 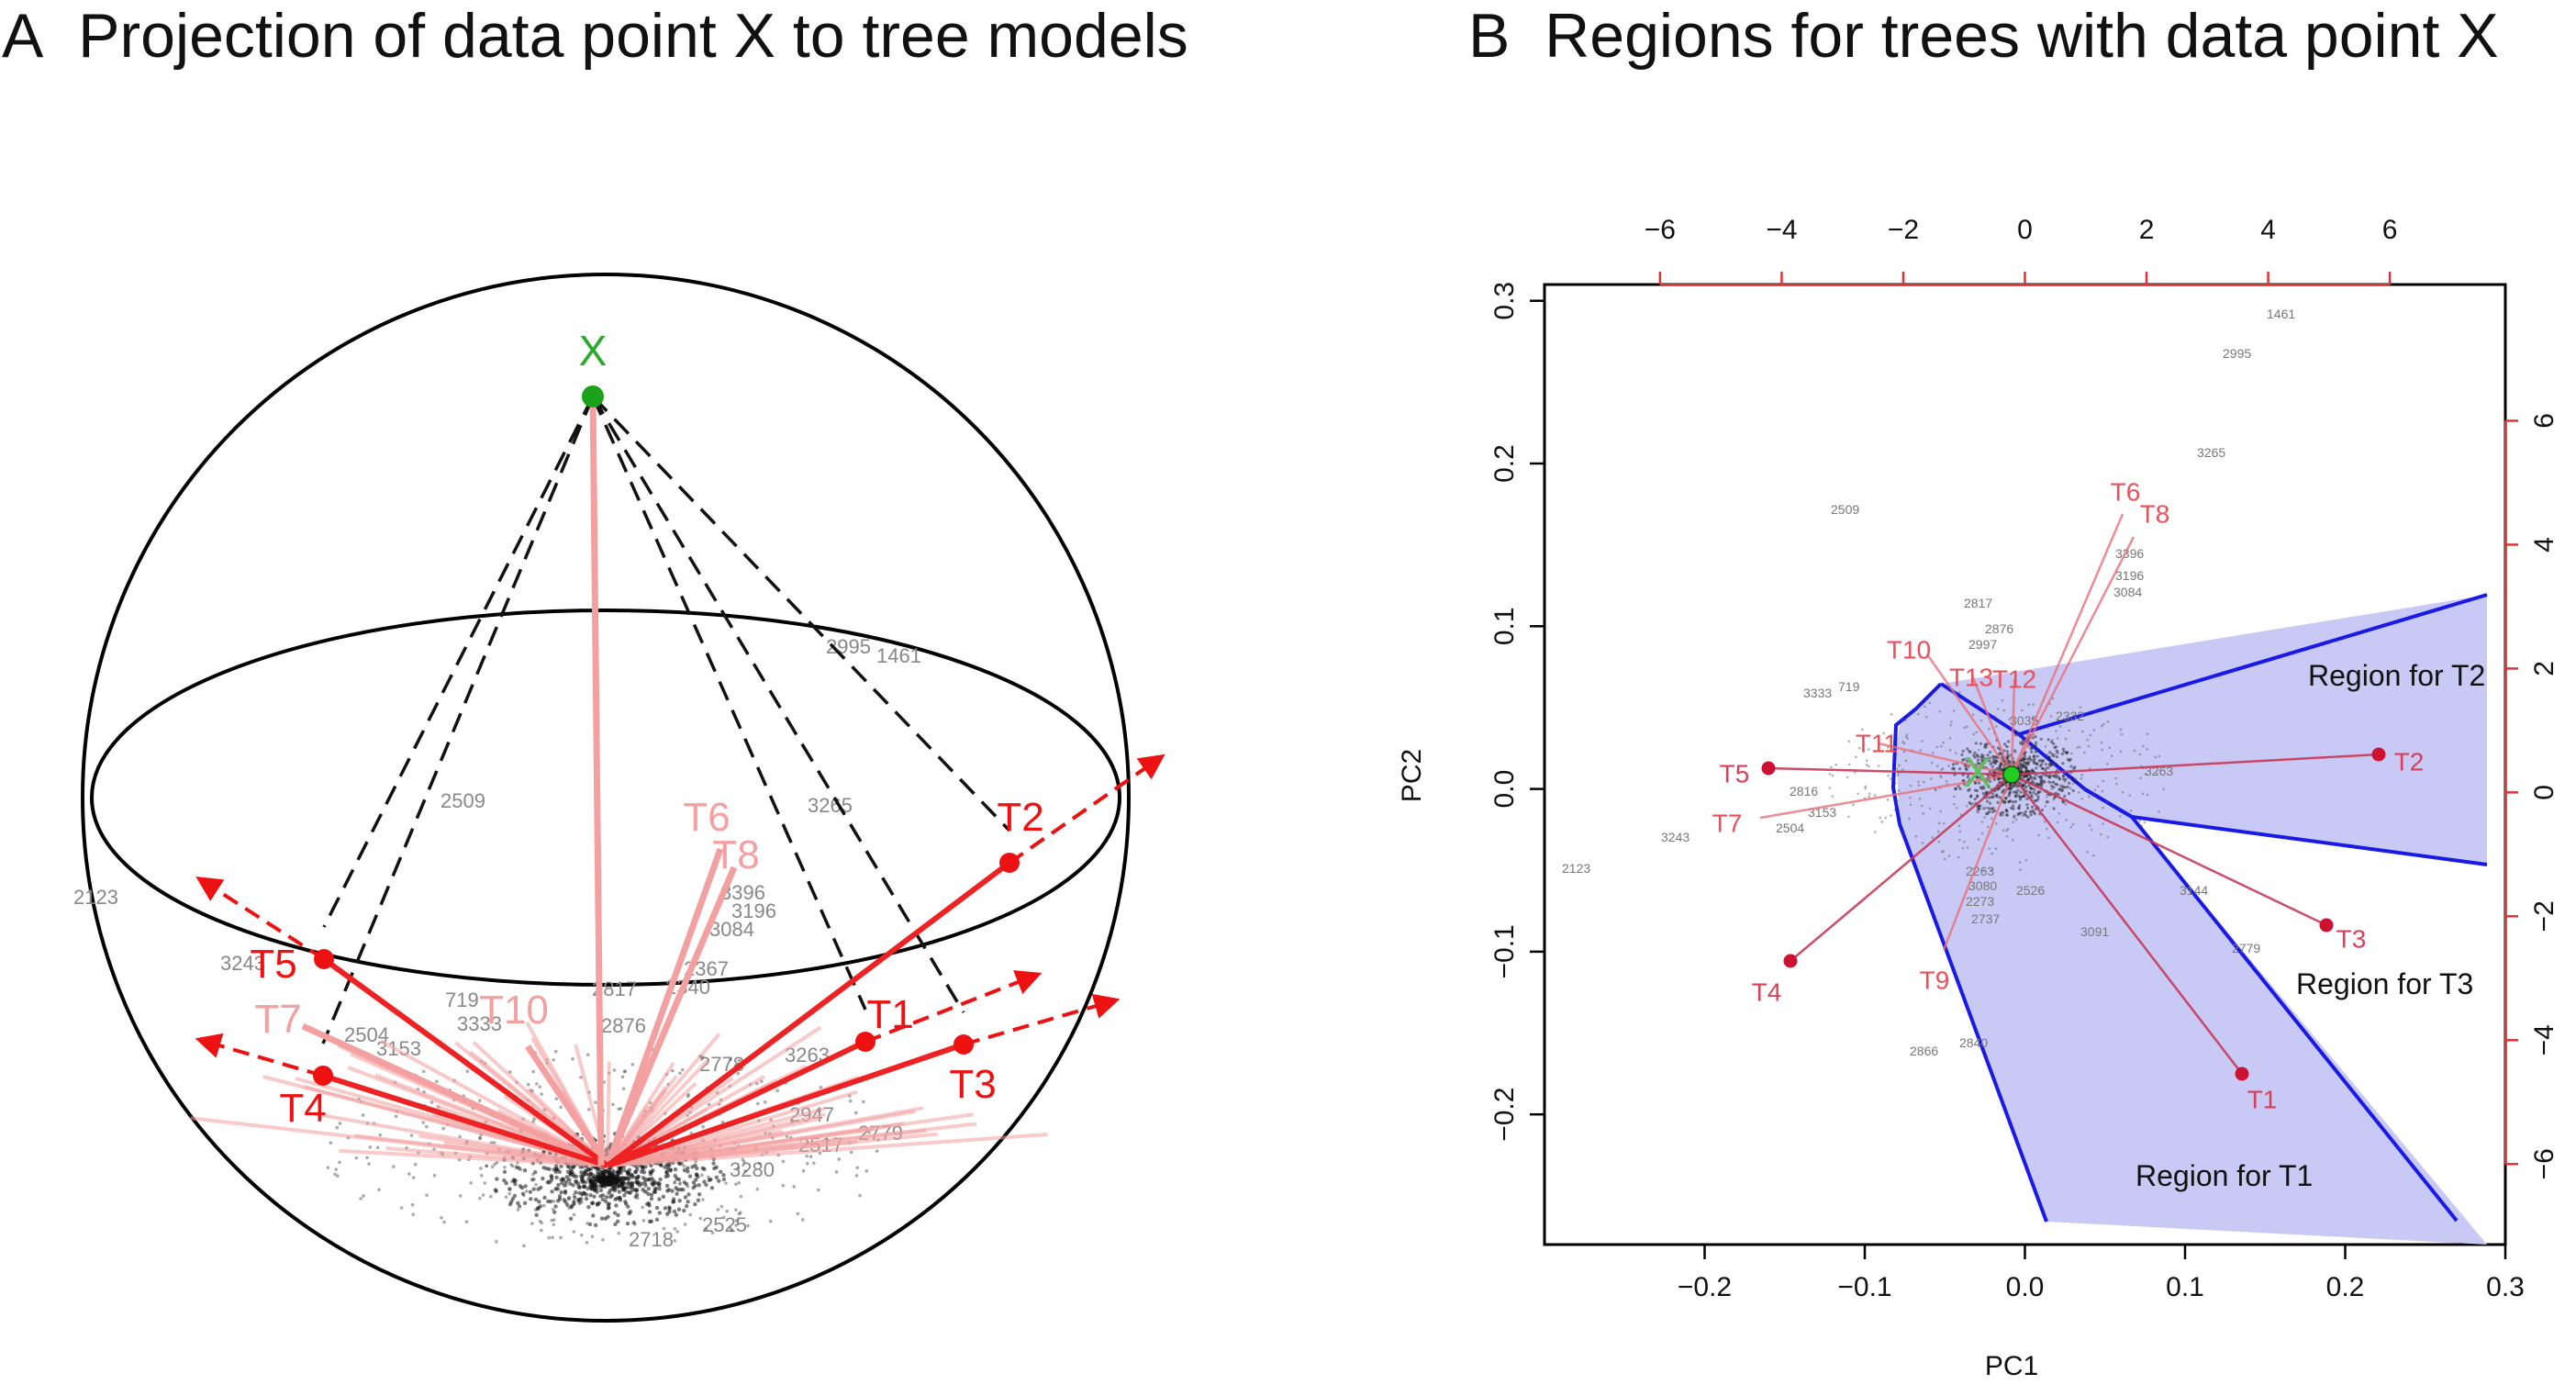 What do you see at coordinates (889, 1014) in the screenshot?
I see `tree-label-t1: T1` at bounding box center [889, 1014].